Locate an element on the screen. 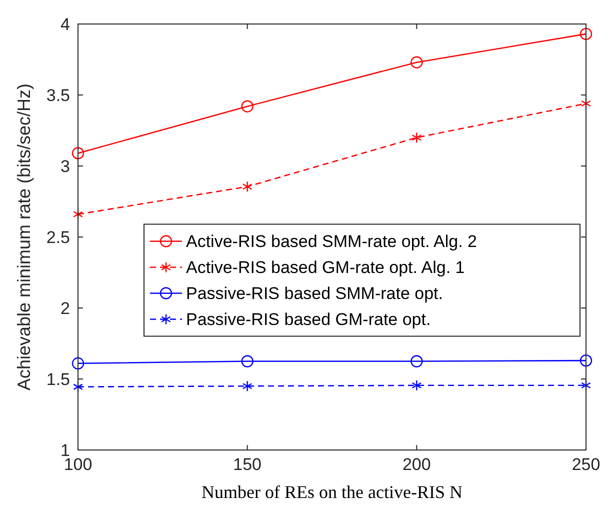 This screenshot has height=516, width=608. legend-label: Active-RIS based SMM-rate opt. Alg. 2 is located at coordinates (332, 242).